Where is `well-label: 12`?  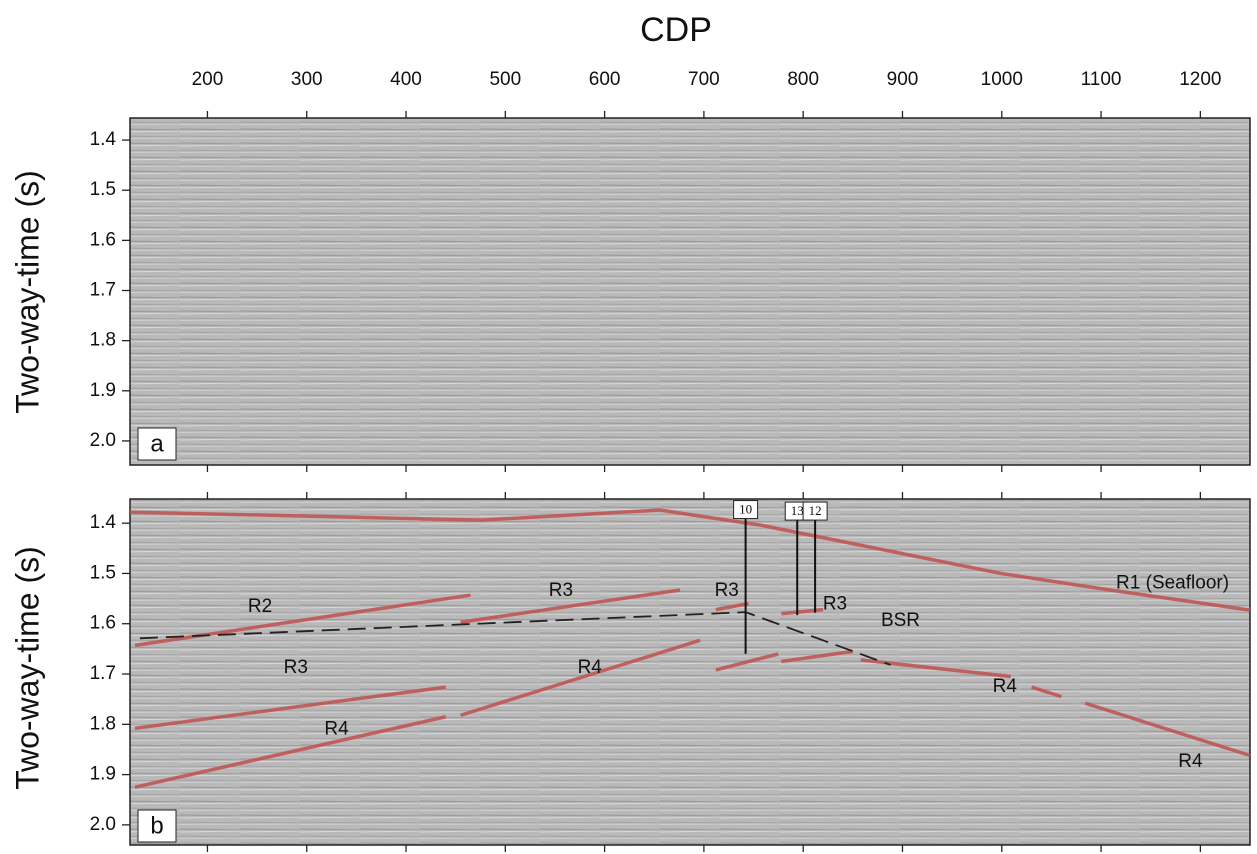
well-label: 12 is located at coordinates (815, 510).